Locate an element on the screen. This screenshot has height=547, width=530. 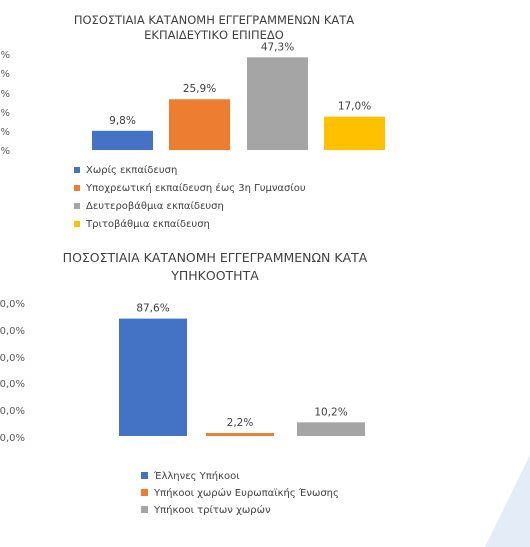
chart1-title-line2: ΕΚΠΑΙΔΕΥΤΙΚΟ ΕΠΙΠΕΔΟ is located at coordinates (214, 35).